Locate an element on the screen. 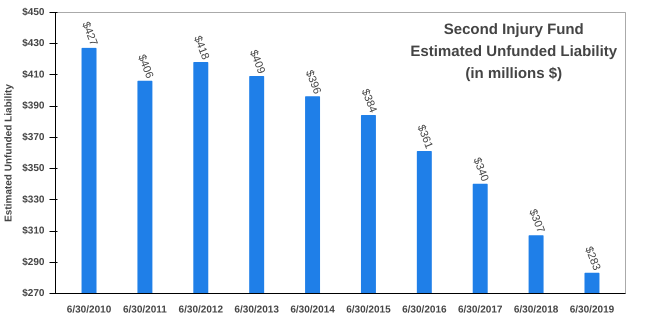 This screenshot has width=647, height=325. data-label: $406 is located at coordinates (145, 66).